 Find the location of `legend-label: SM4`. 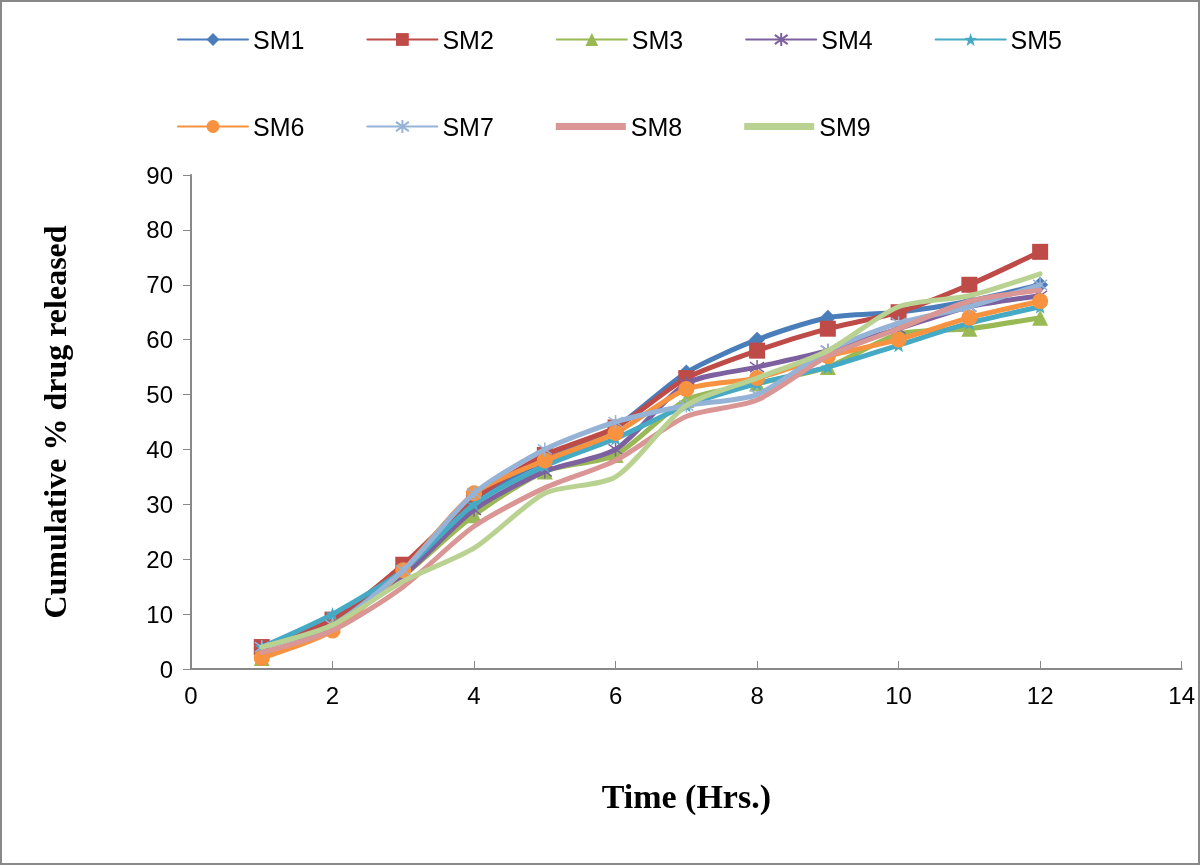

legend-label: SM4 is located at coordinates (847, 39).